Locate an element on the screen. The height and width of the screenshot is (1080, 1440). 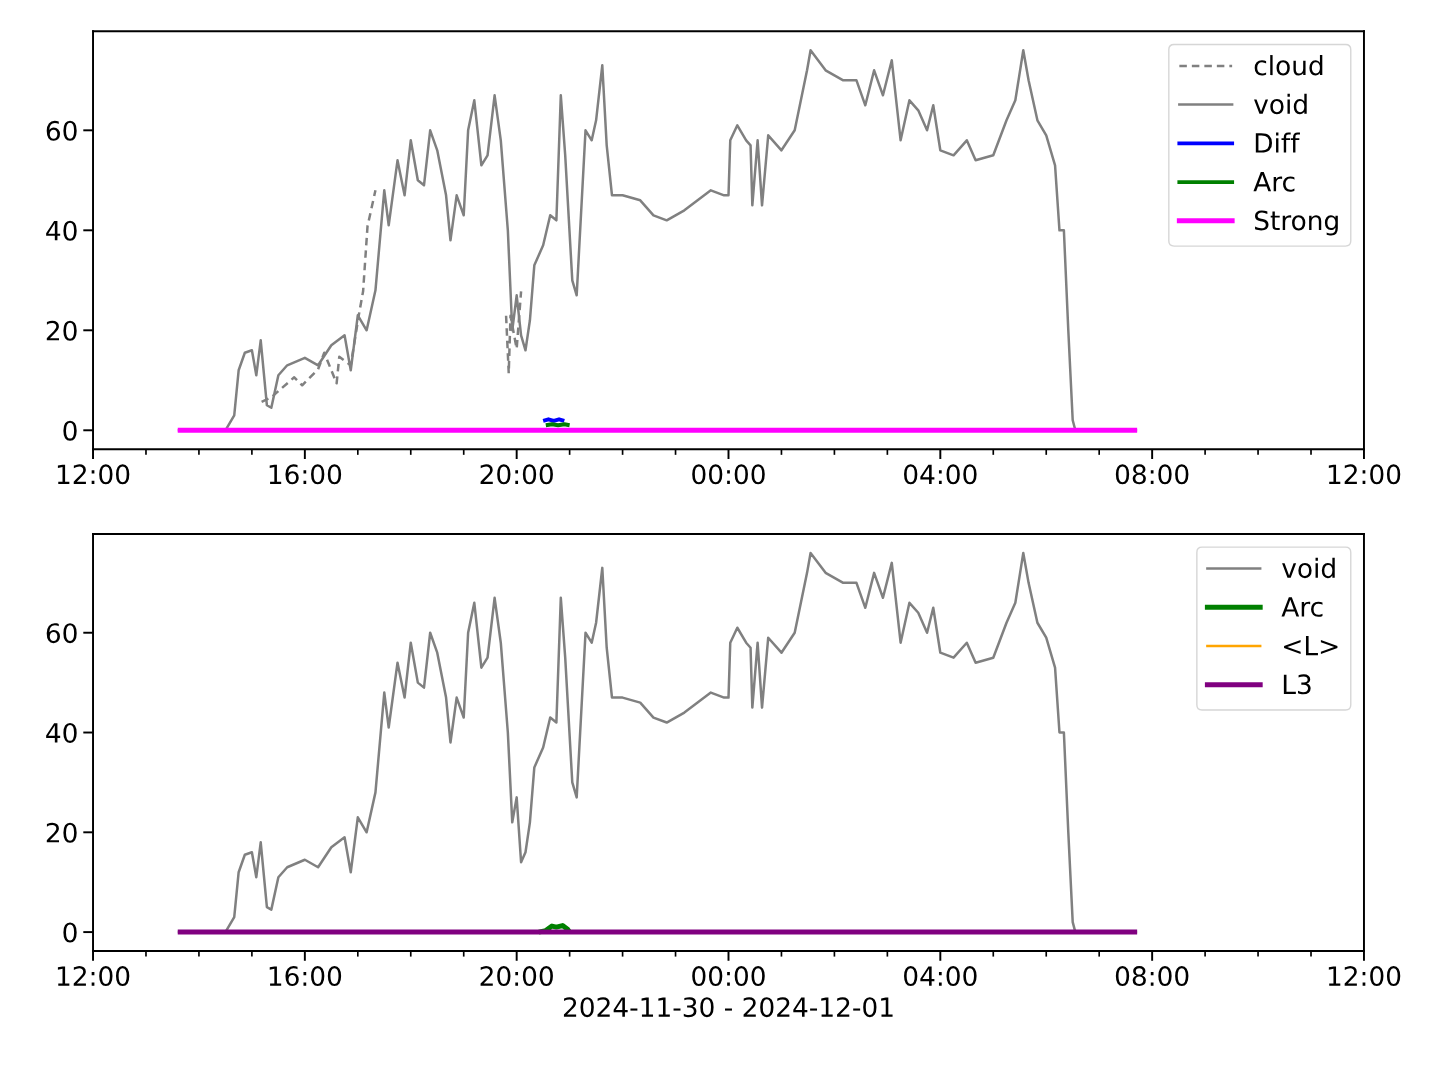
x-axis-title: 2024-11-30 - 2024-12-01 is located at coordinates (728, 1007).